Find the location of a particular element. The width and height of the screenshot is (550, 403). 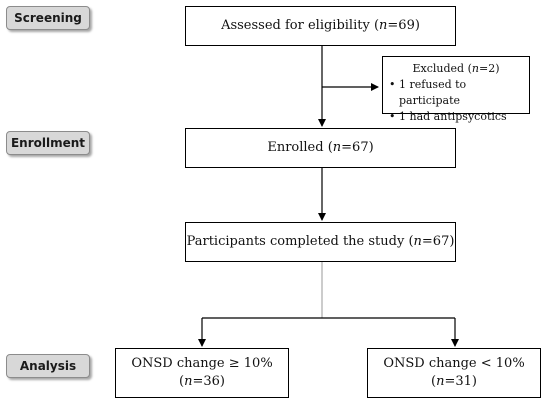

assessed-text: Assessed for eligibility (n=69) is located at coordinates (320, 26).